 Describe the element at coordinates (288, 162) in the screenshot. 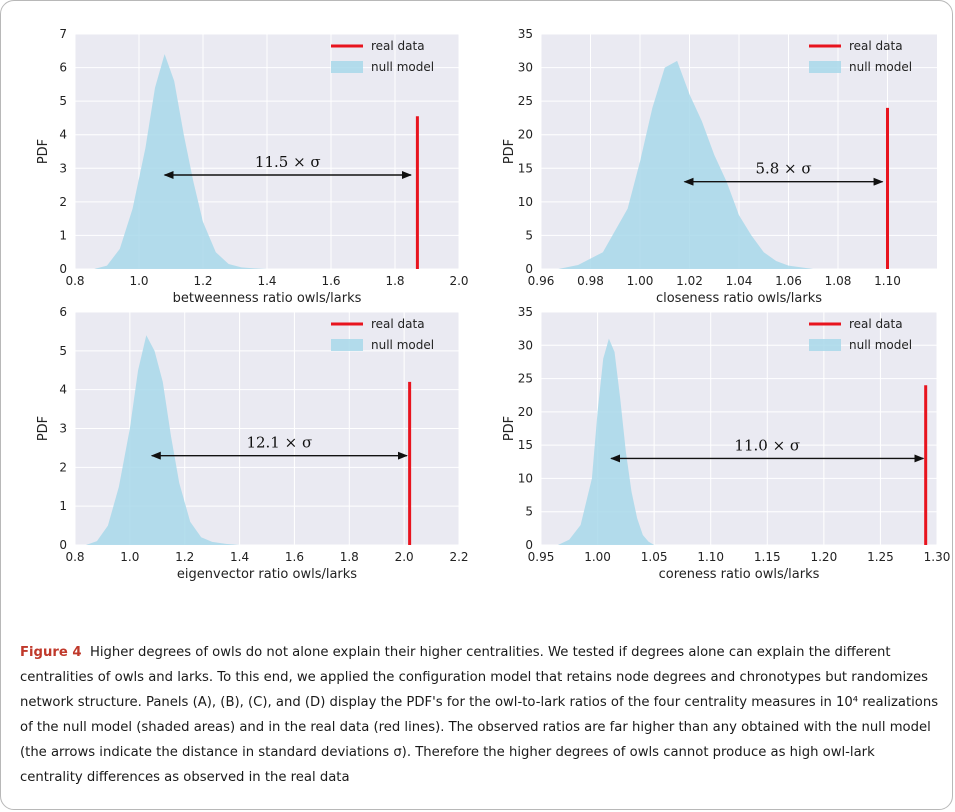

I see `sigma-distance-label: 11.5 × σ` at that location.